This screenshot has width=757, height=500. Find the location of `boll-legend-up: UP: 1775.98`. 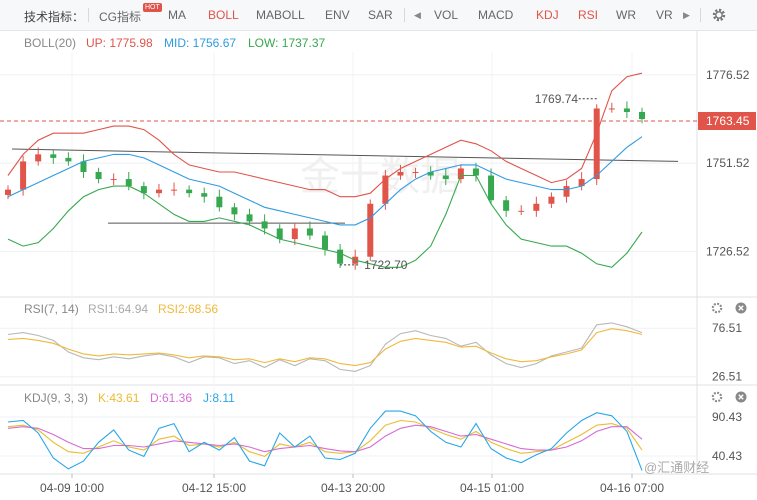

boll-legend-up: UP: 1775.98 is located at coordinates (119, 43).